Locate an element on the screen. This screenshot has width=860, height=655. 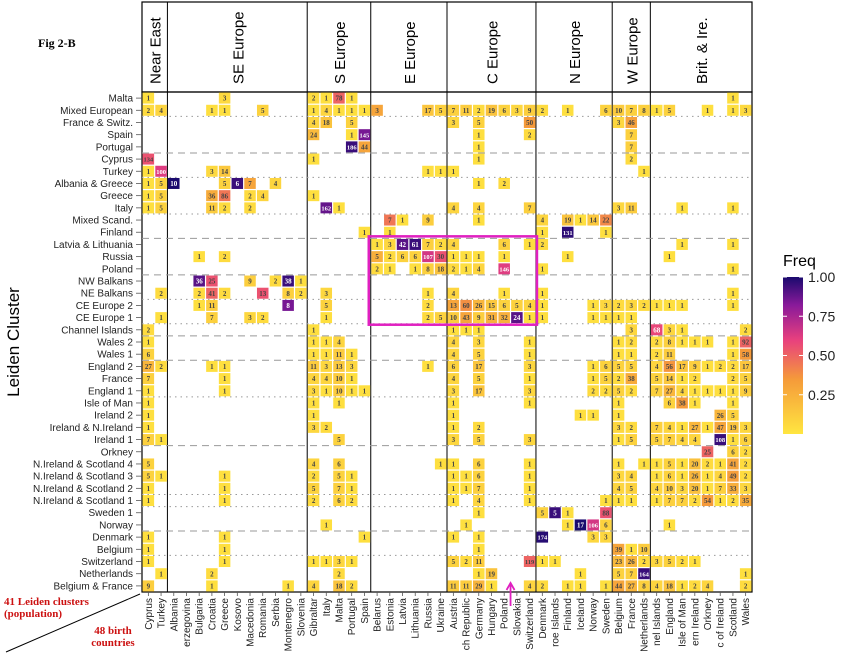
country-label: Kosovo is located at coordinates (238, 615).